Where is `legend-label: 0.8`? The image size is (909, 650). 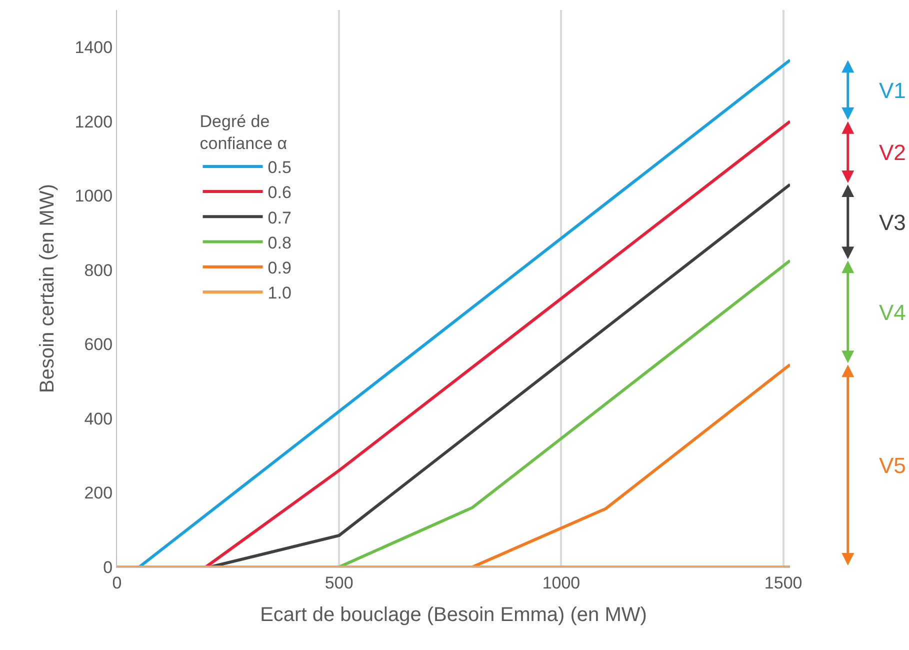 legend-label: 0.8 is located at coordinates (280, 242).